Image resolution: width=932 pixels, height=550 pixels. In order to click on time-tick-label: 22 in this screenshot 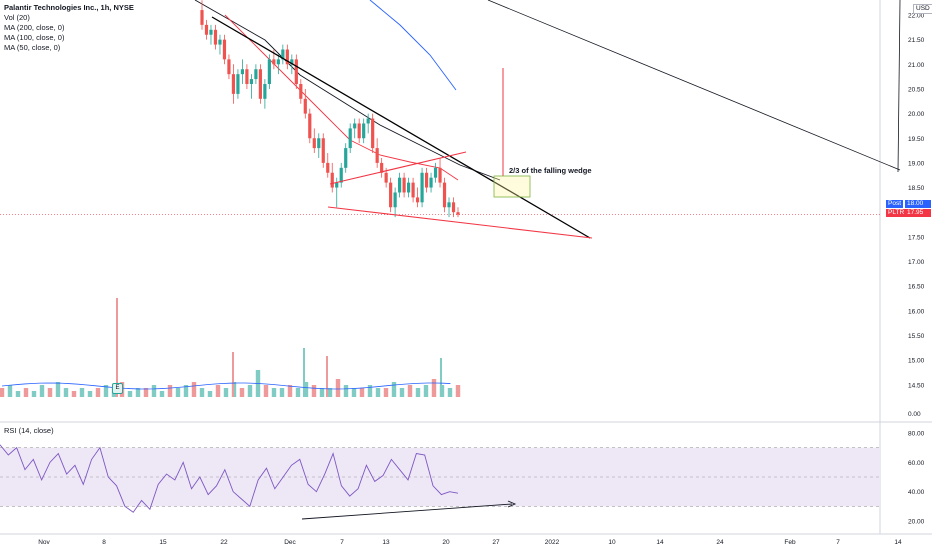, I will do `click(224, 542)`.